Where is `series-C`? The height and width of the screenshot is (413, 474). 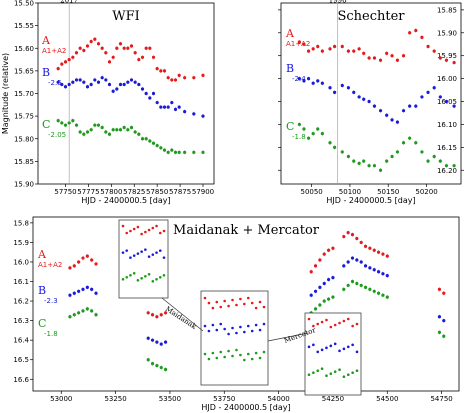
series-C is located at coordinates (130, 136).